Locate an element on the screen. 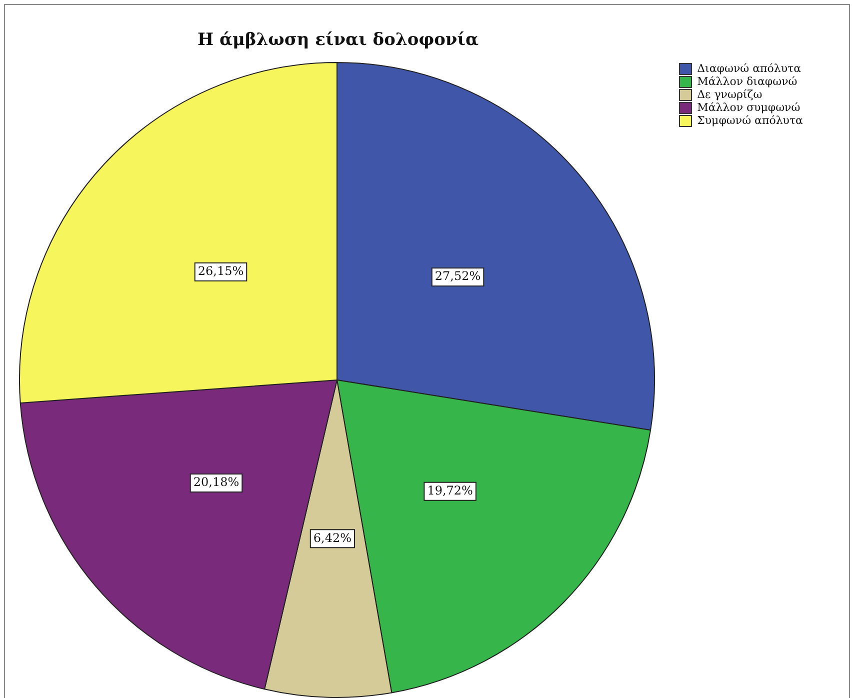  data-label: 20,18% is located at coordinates (216, 482).